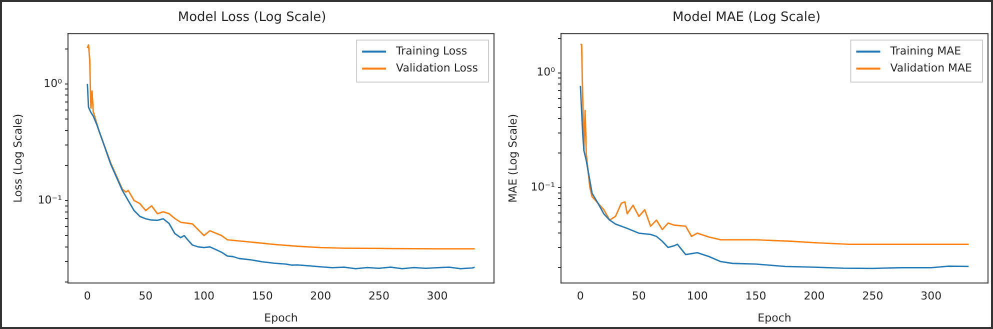 Image resolution: width=993 pixels, height=329 pixels. What do you see at coordinates (931, 67) in the screenshot?
I see `legend-label: Validation MAE` at bounding box center [931, 67].